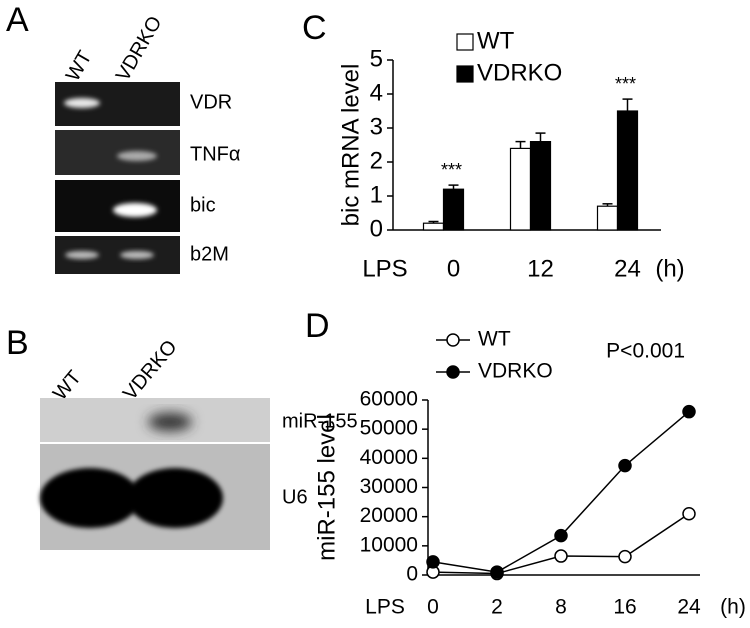  What do you see at coordinates (317, 326) in the screenshot?
I see `panel-letter: D` at bounding box center [317, 326].